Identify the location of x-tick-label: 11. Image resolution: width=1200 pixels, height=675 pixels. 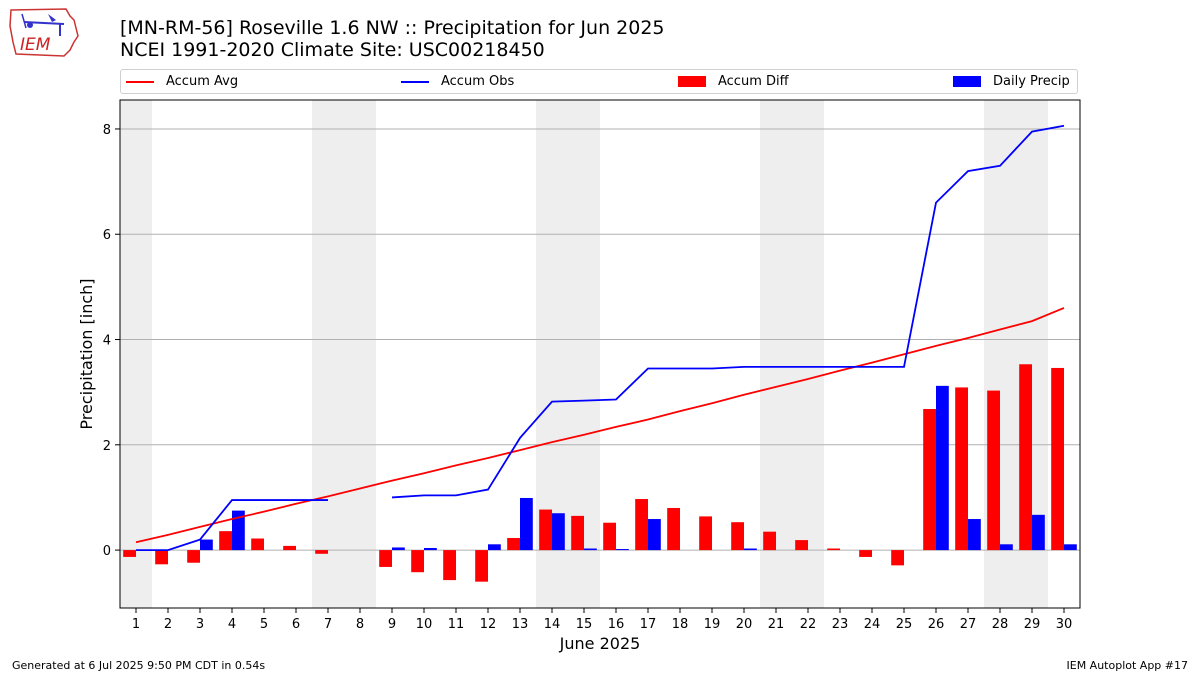
(456, 624).